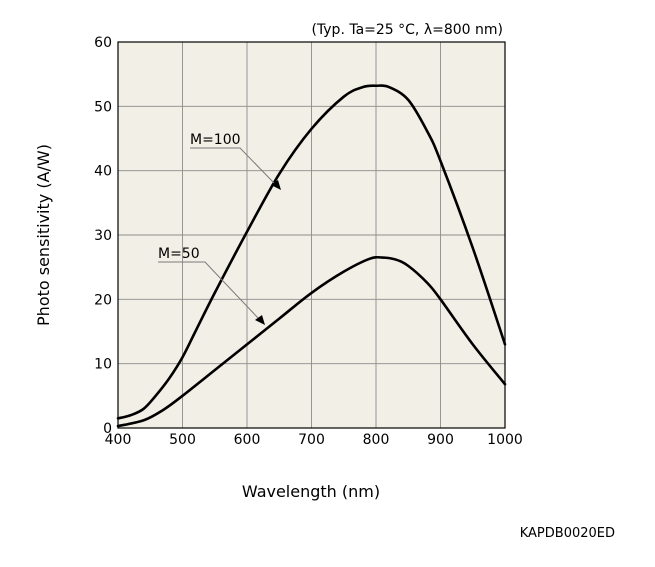 This screenshot has height=567, width=655. I want to click on y-tick-label: 60, so click(103, 43).